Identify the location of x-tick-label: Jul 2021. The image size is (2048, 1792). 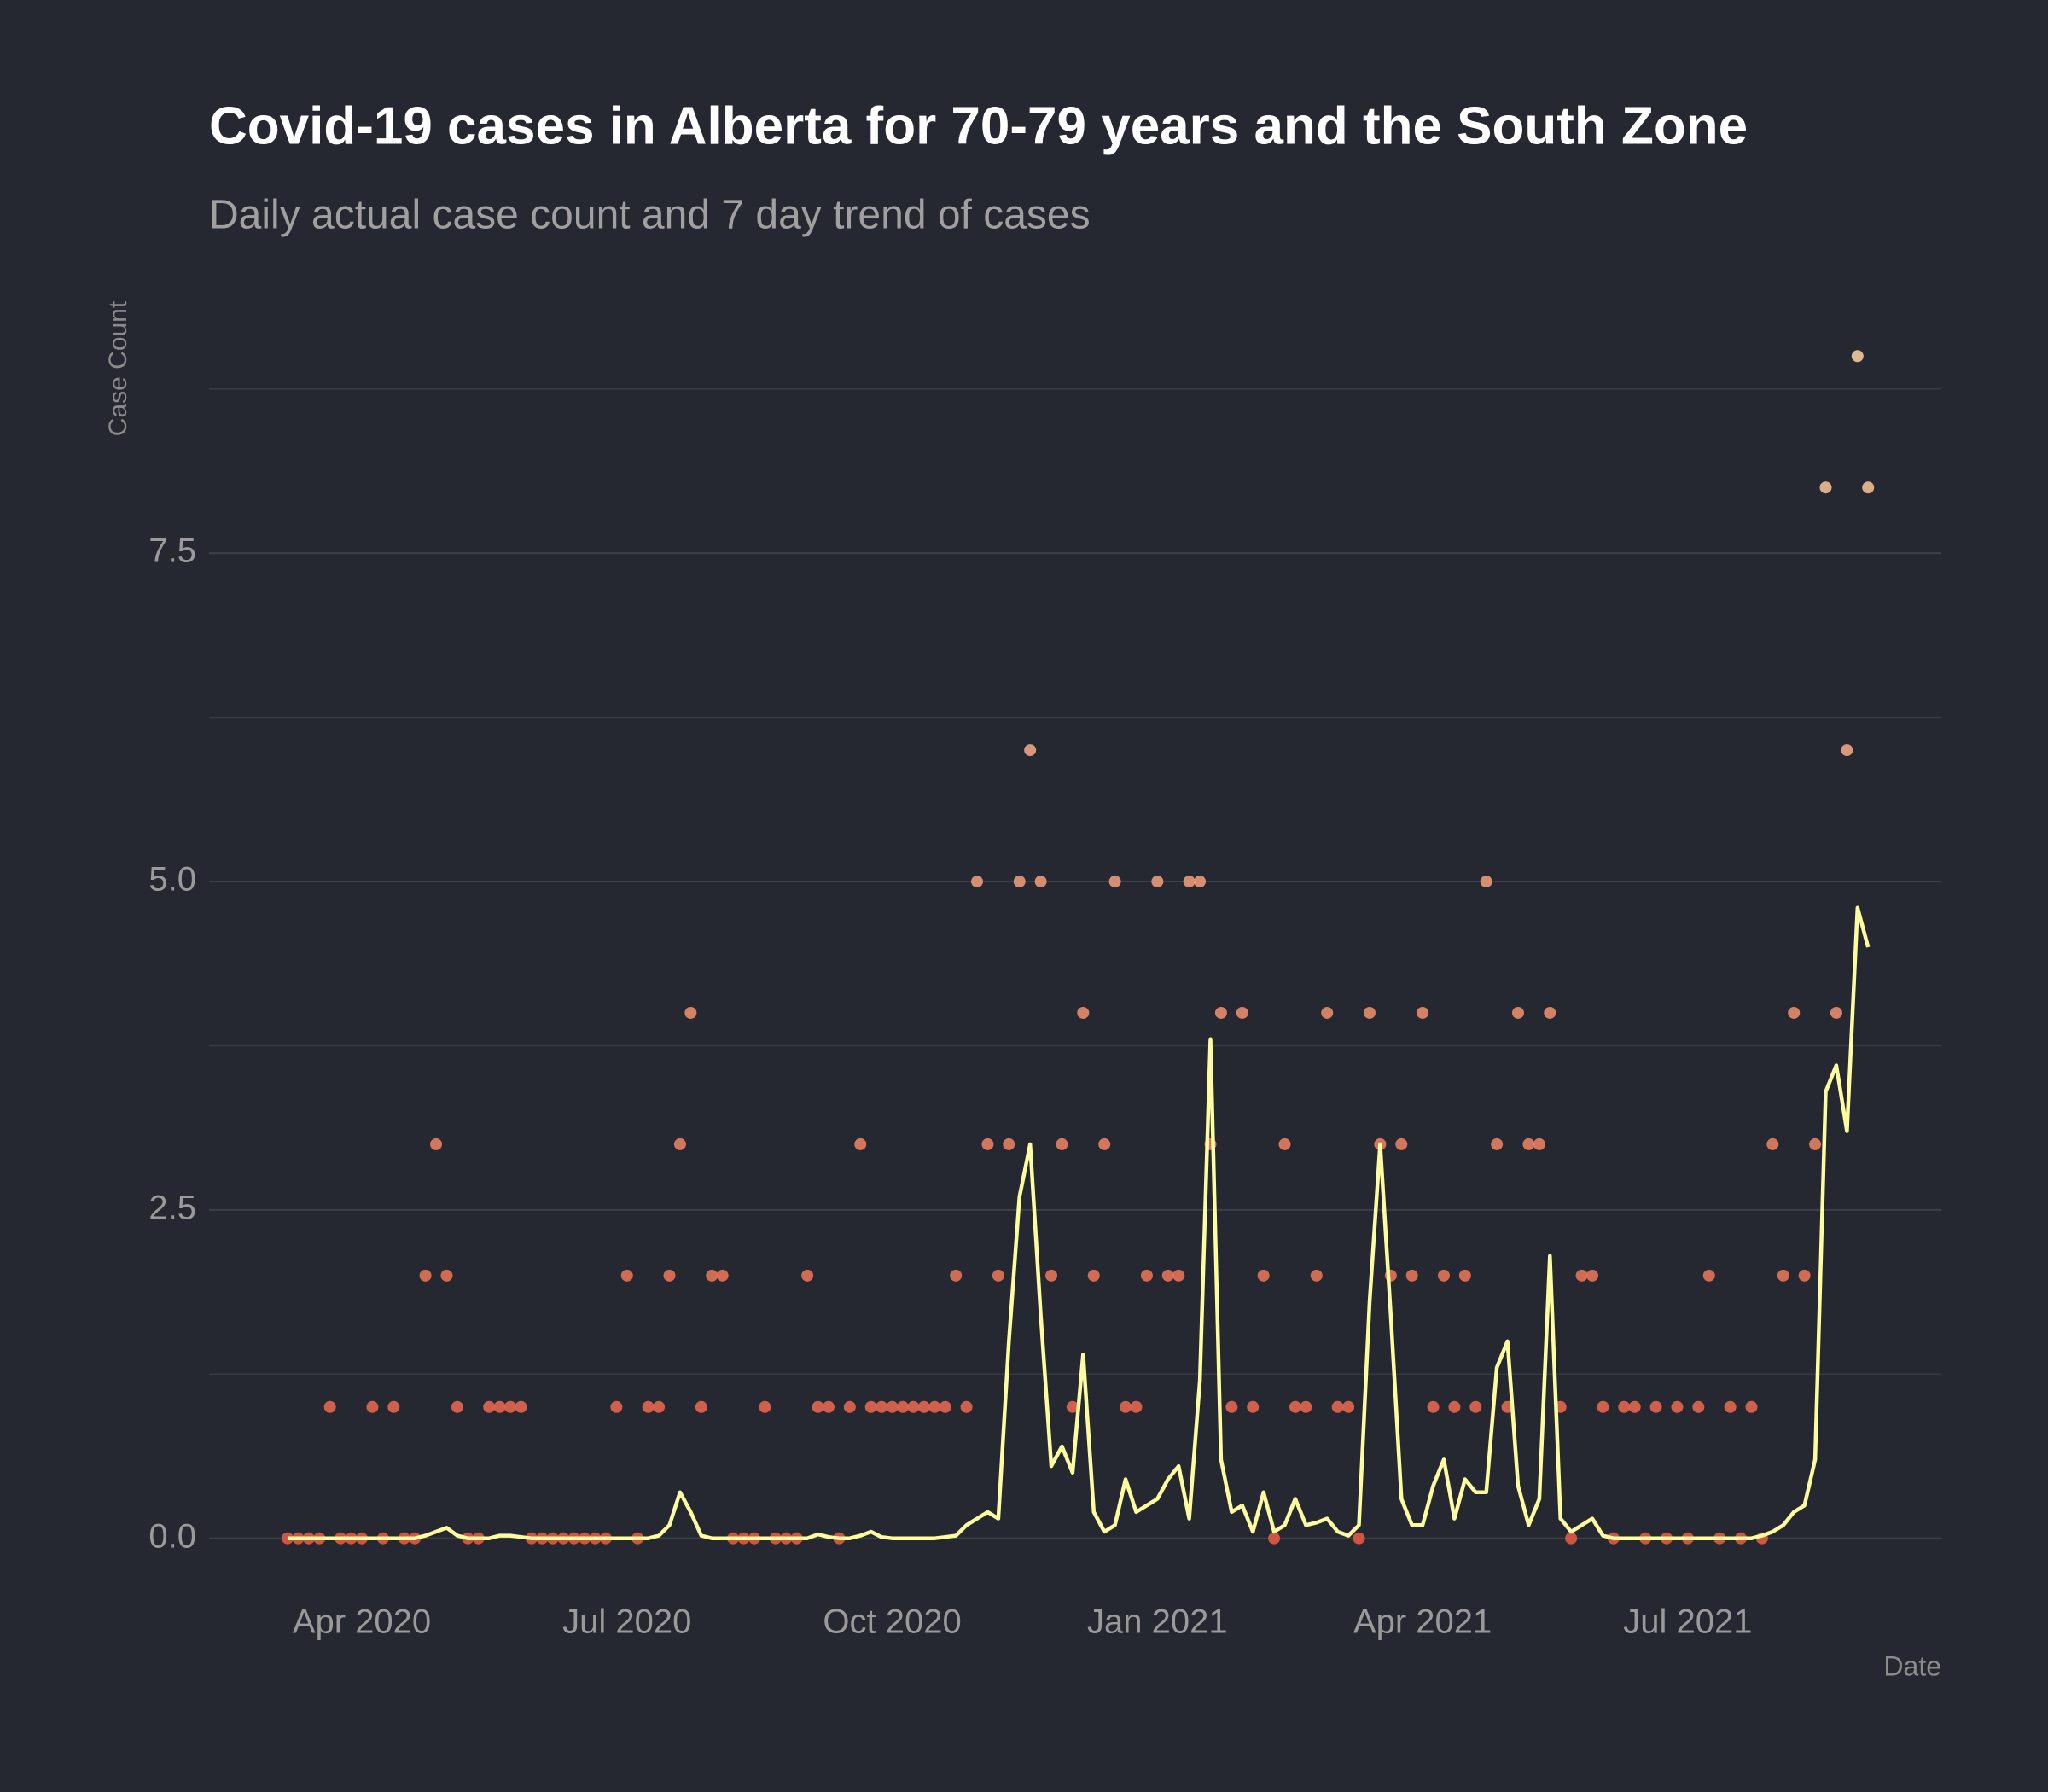
(1687, 1622).